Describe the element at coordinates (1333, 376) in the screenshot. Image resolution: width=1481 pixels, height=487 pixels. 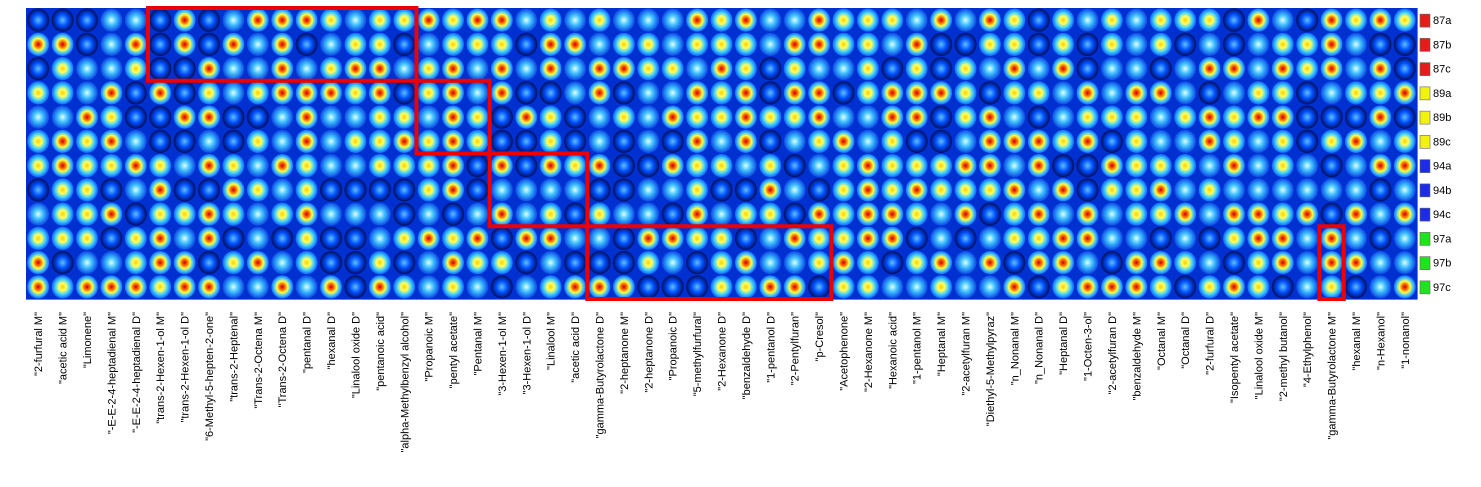
I see `column-label: "gamma-Butyrolactone M"` at that location.